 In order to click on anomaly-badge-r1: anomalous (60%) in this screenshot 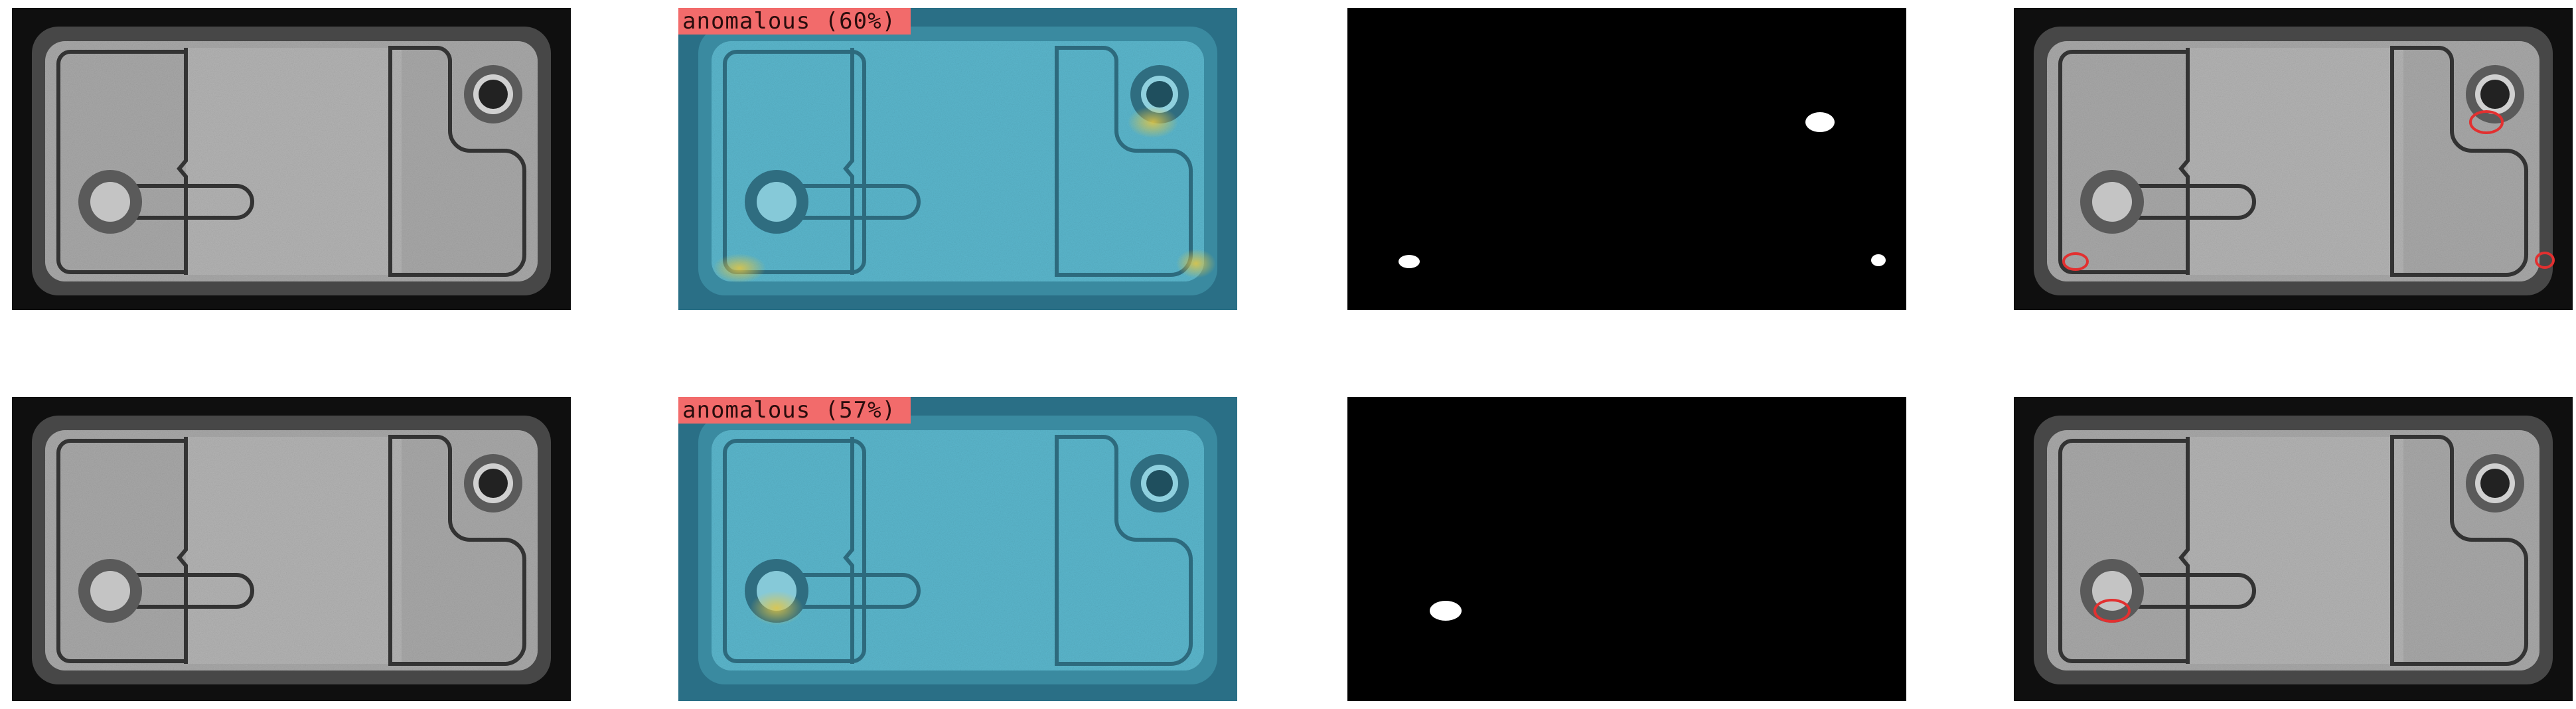, I will do `click(795, 21)`.